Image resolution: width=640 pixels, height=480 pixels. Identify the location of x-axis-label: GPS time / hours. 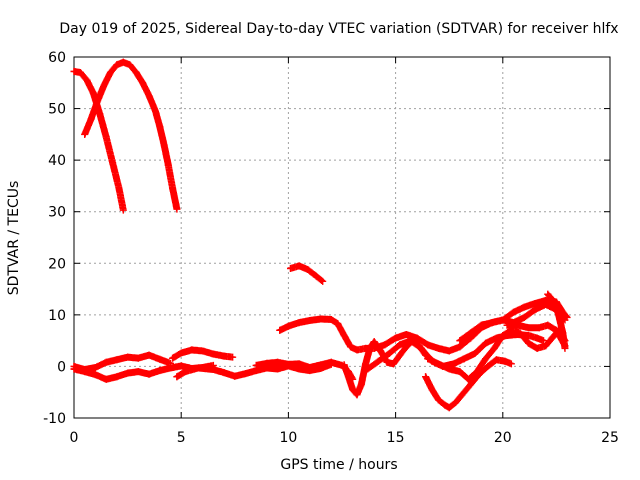
(338, 465).